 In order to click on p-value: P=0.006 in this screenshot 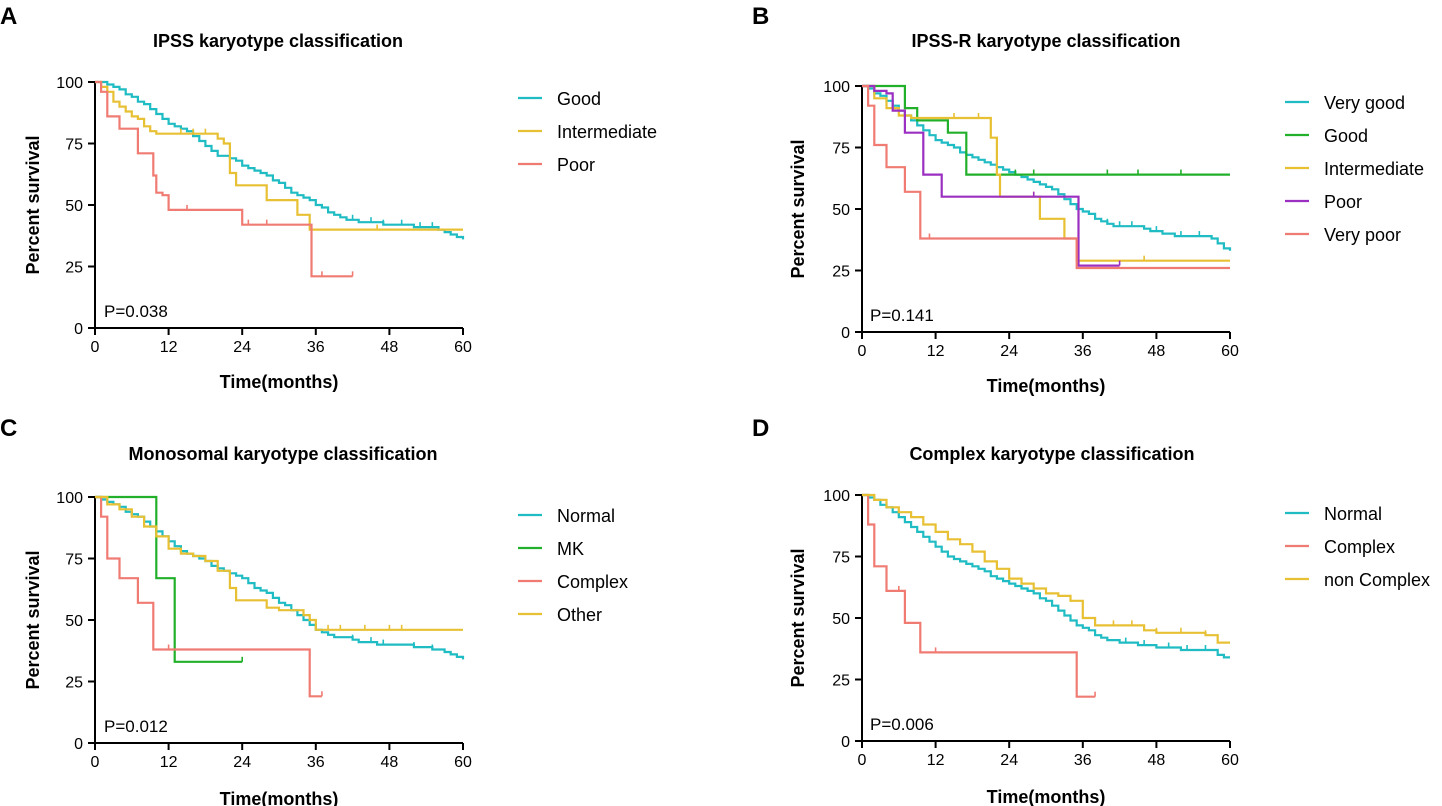, I will do `click(902, 724)`.